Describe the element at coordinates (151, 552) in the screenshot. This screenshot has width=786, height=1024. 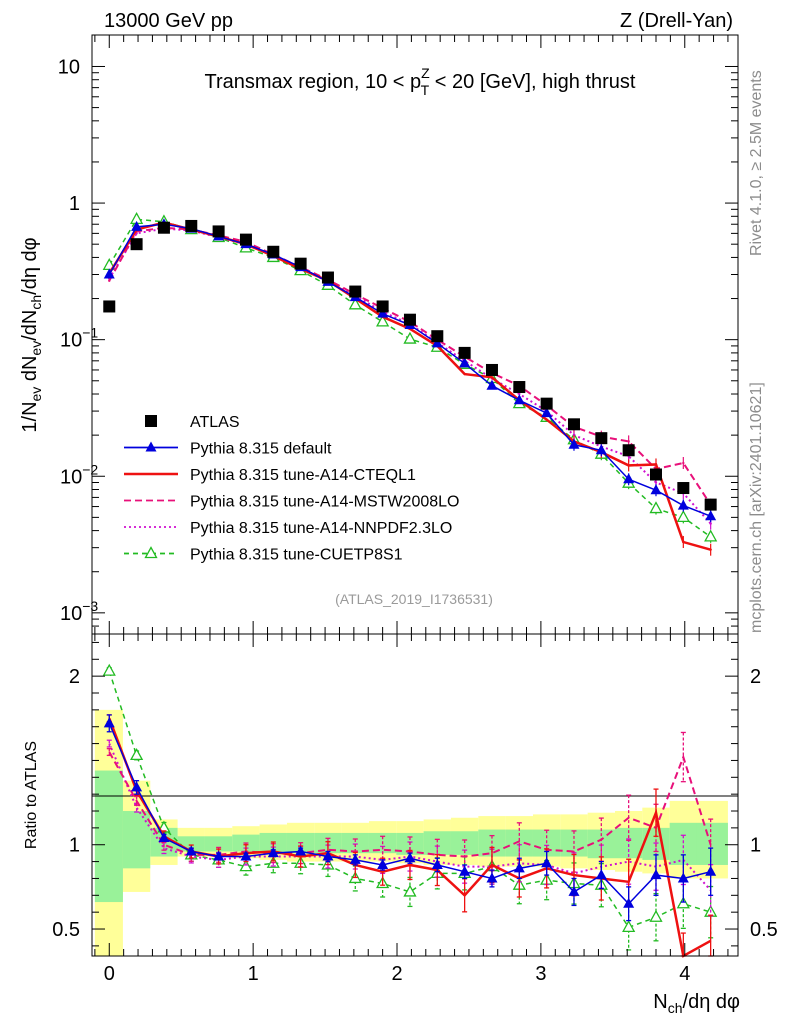
I see `legend-marker-cuetp8s1` at that location.